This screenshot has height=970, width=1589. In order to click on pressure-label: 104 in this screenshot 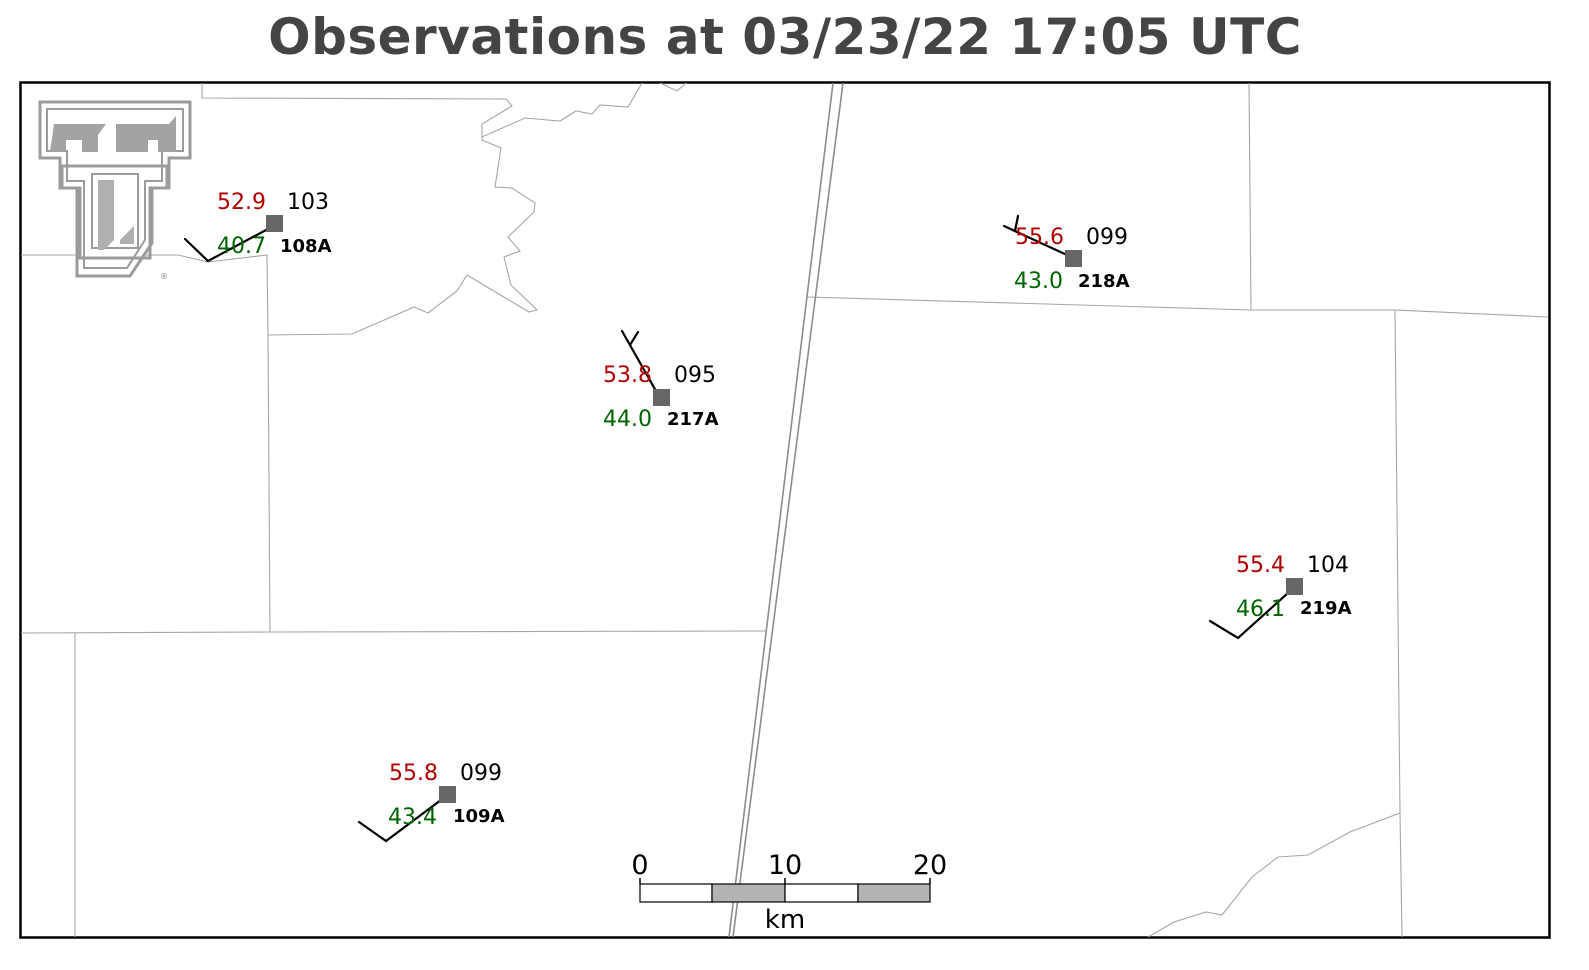, I will do `click(1328, 565)`.